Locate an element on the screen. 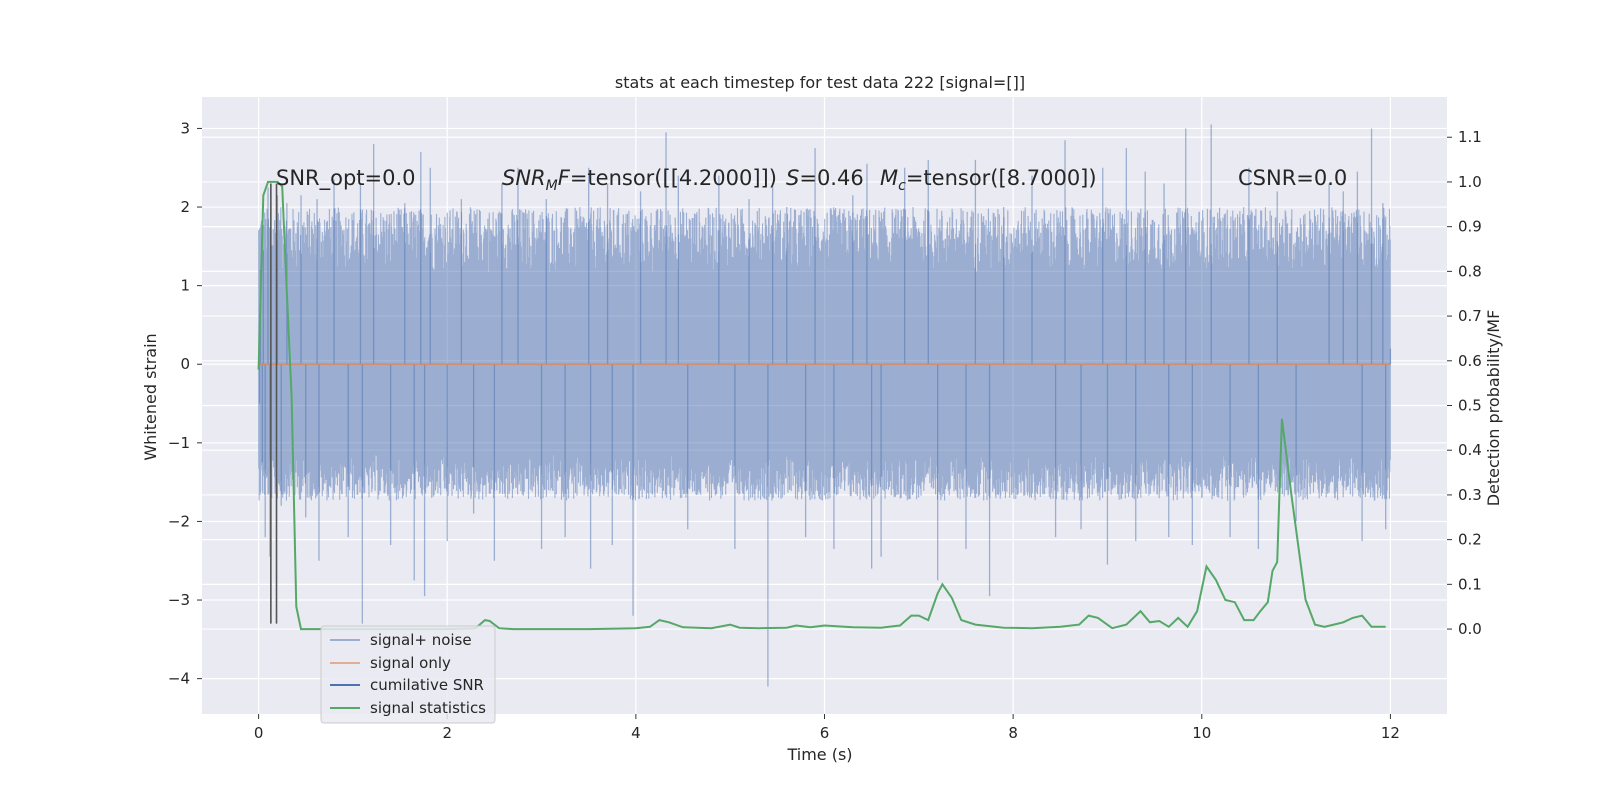  annotation-mc: Mc=tensor([8.7000]) is located at coordinates (988, 180).